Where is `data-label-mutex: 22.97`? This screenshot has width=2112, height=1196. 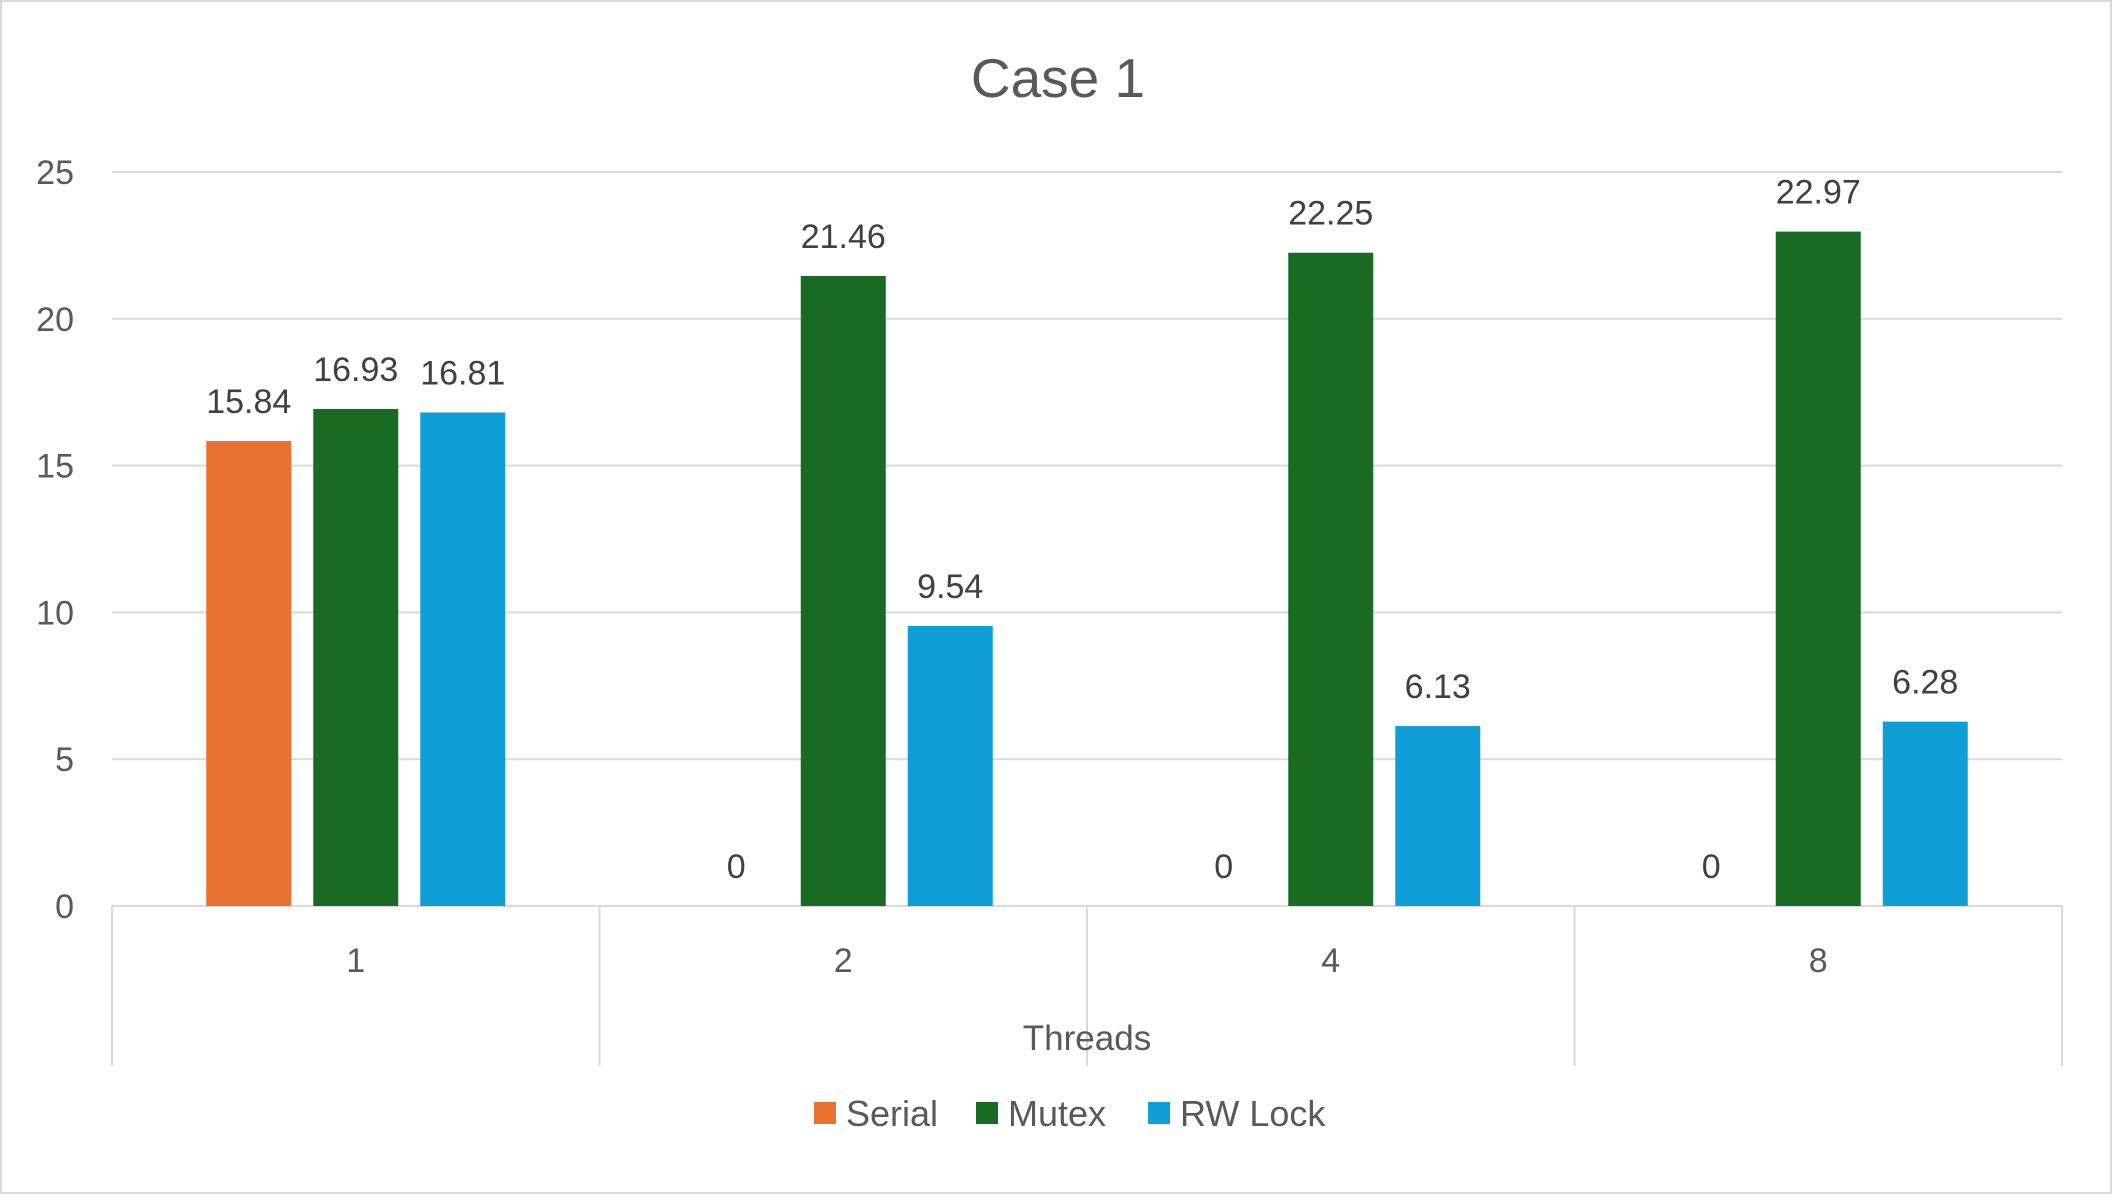 data-label-mutex: 22.97 is located at coordinates (1818, 193).